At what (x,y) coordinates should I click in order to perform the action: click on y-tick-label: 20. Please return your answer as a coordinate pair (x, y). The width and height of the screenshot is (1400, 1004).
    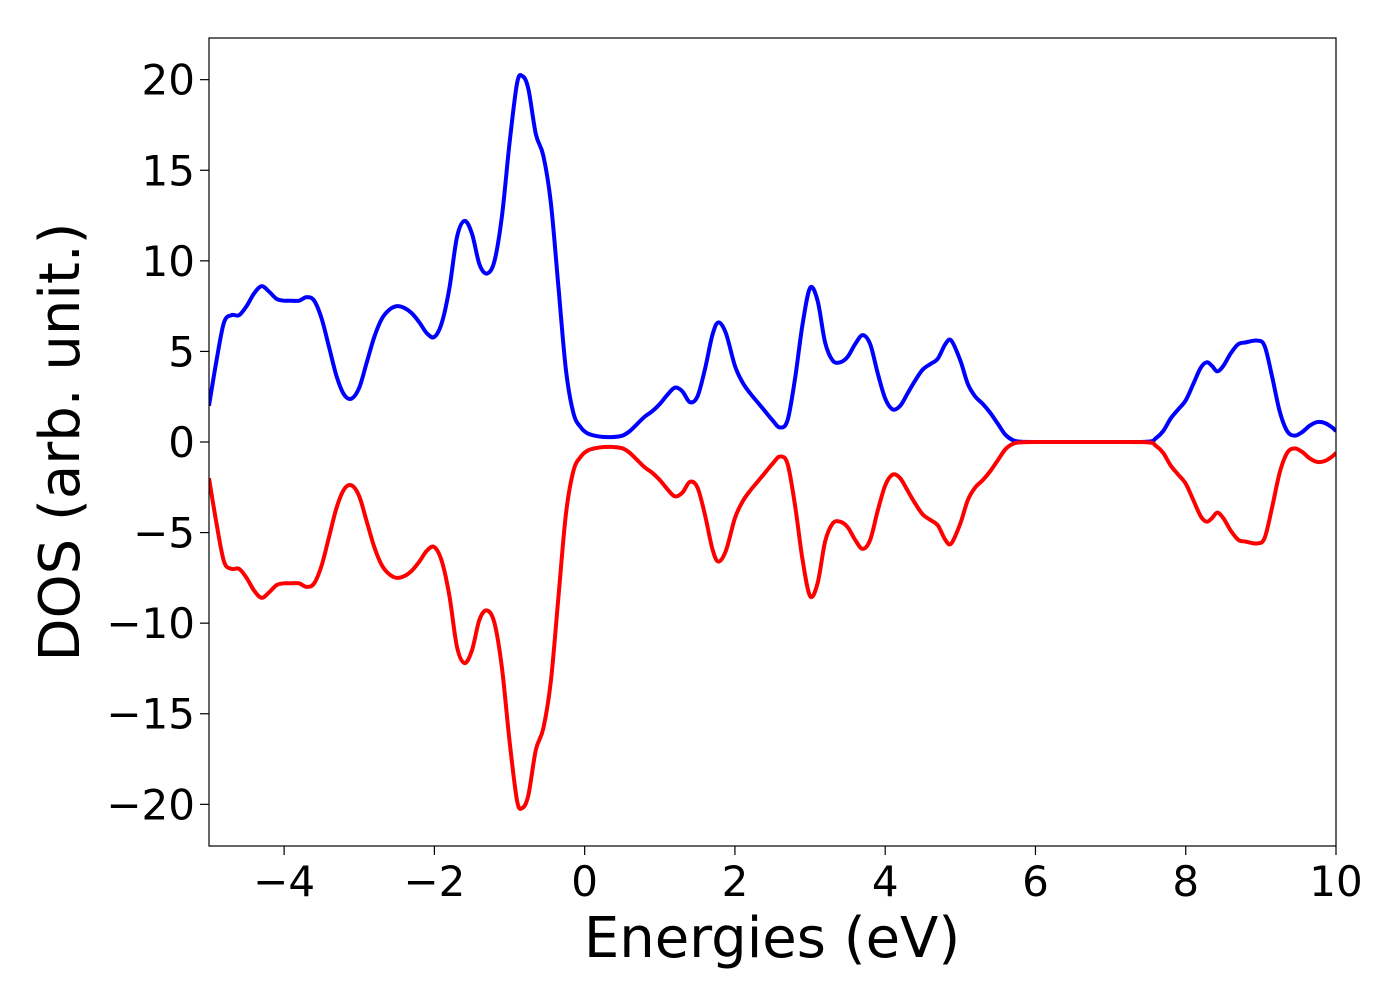
    Looking at the image, I should click on (168, 80).